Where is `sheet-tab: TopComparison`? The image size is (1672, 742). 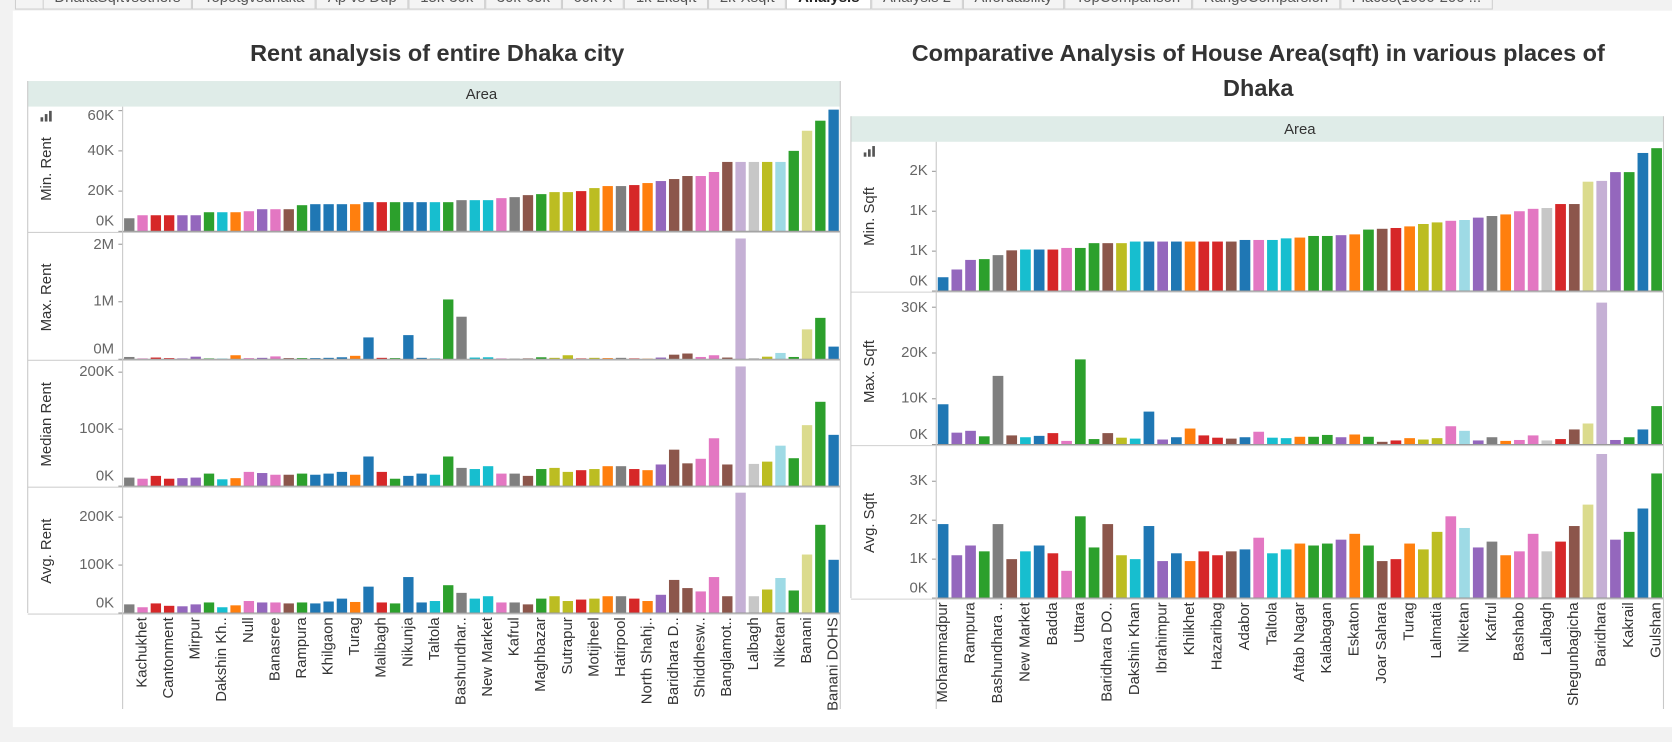 sheet-tab: TopComparison is located at coordinates (1127, 5).